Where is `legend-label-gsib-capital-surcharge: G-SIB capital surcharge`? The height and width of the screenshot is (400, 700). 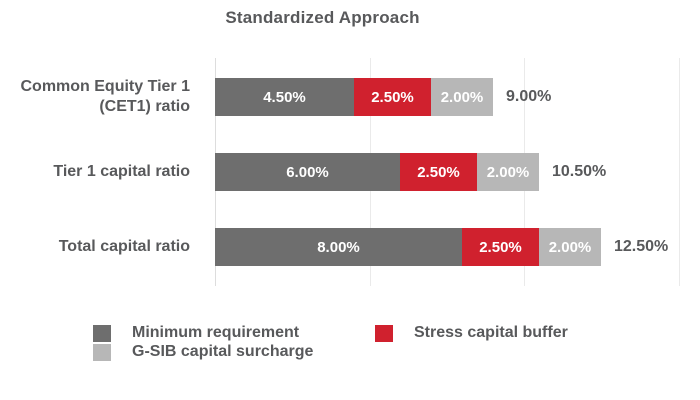
legend-label-gsib-capital-surcharge: G-SIB capital surcharge is located at coordinates (223, 351).